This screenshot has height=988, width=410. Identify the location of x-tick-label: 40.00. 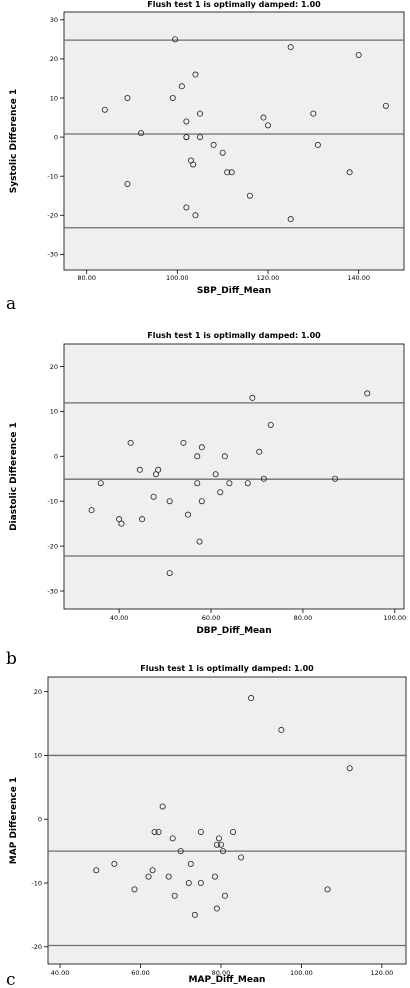
(119, 618).